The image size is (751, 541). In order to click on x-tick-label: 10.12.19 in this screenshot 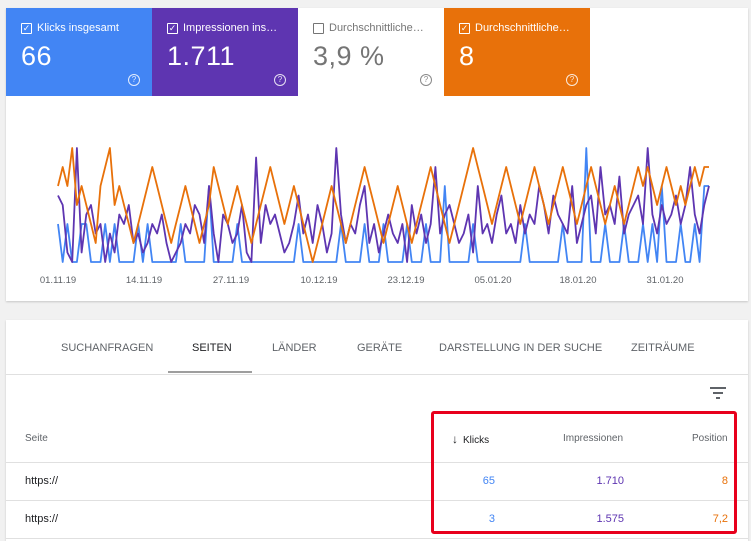, I will do `click(319, 280)`.